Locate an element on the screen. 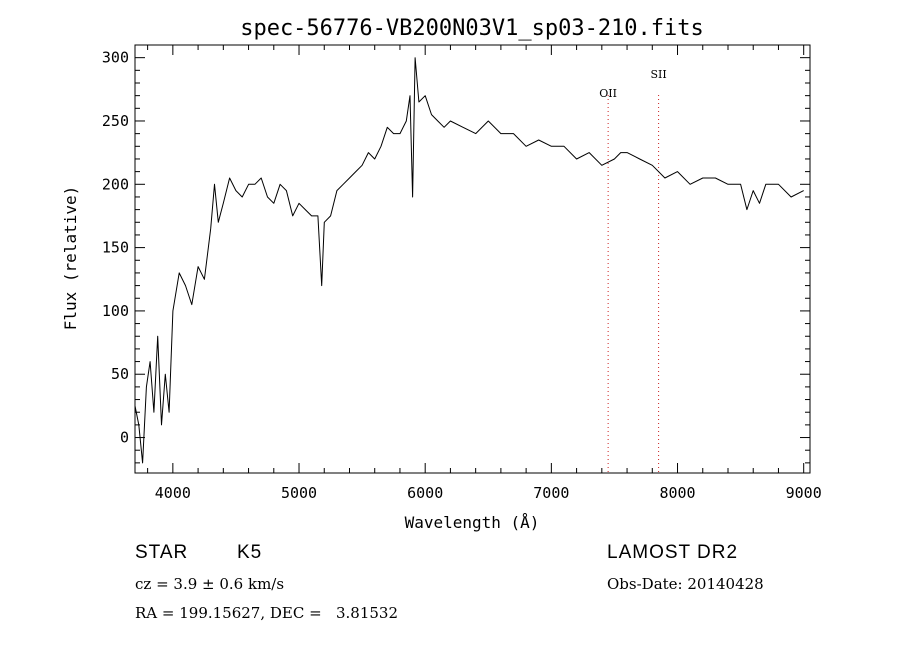 The image size is (900, 650). x-tick-label: 6000 is located at coordinates (425, 493).